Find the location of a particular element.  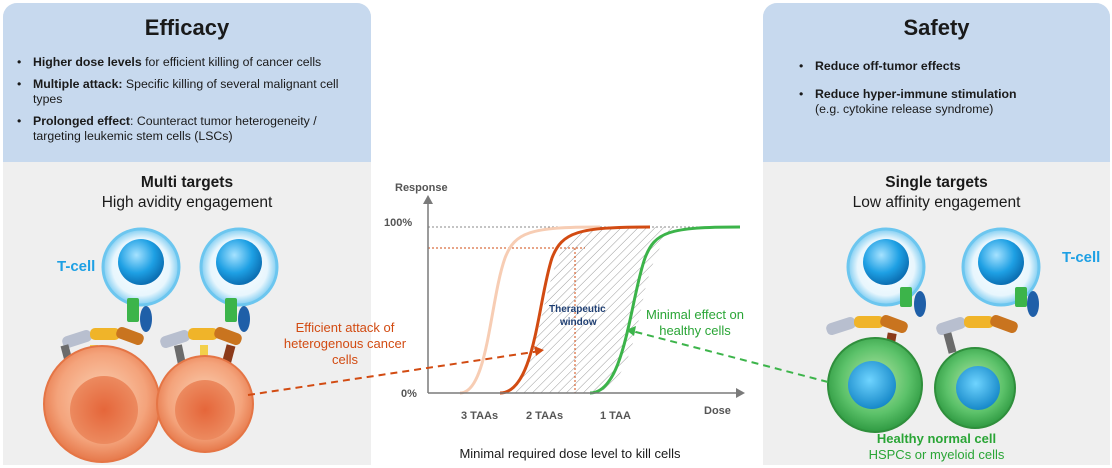

minimal-effect-annotation: Minimal effect on healthy cells is located at coordinates (695, 322).